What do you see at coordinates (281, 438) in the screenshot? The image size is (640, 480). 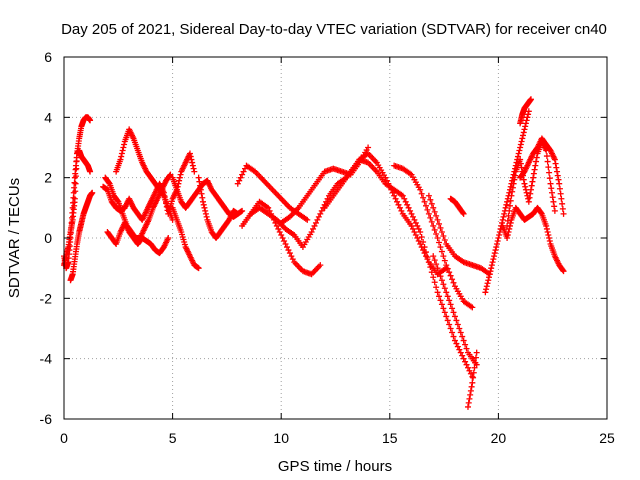 I see `x-tick-label: 10` at bounding box center [281, 438].